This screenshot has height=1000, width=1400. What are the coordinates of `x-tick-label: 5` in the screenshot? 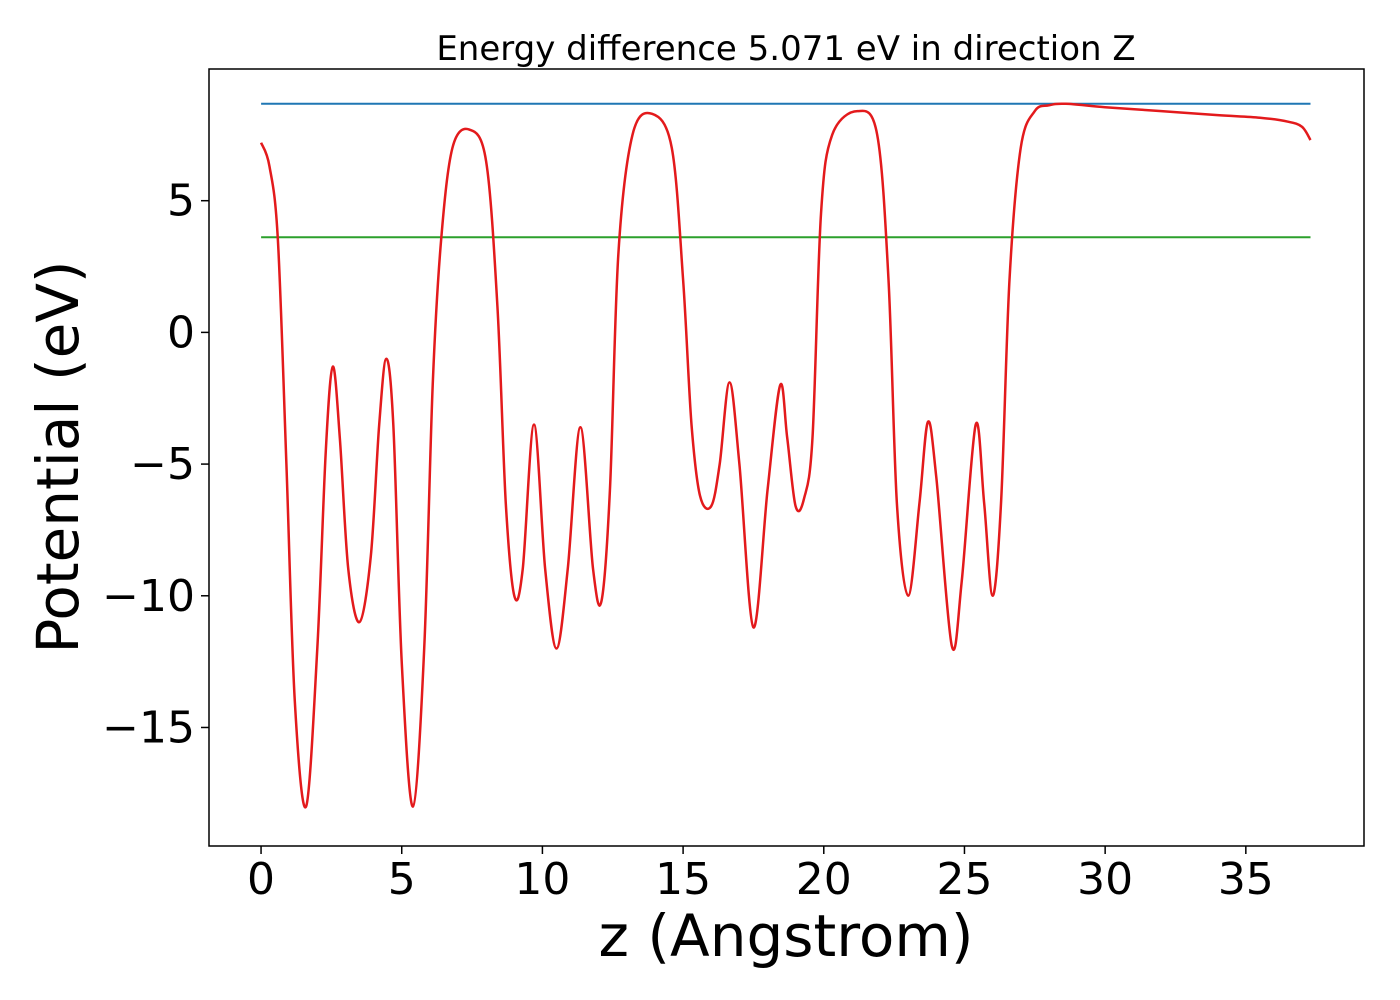 It's located at (402, 879).